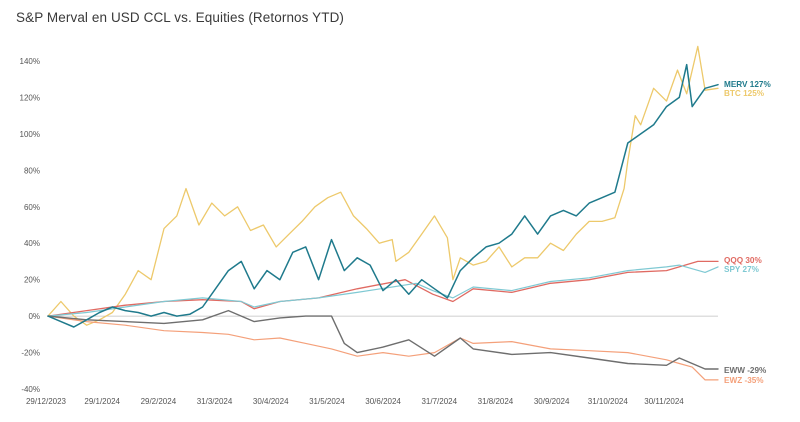  What do you see at coordinates (744, 380) in the screenshot?
I see `series-end-label-ewz: EWZ -35%` at bounding box center [744, 380].